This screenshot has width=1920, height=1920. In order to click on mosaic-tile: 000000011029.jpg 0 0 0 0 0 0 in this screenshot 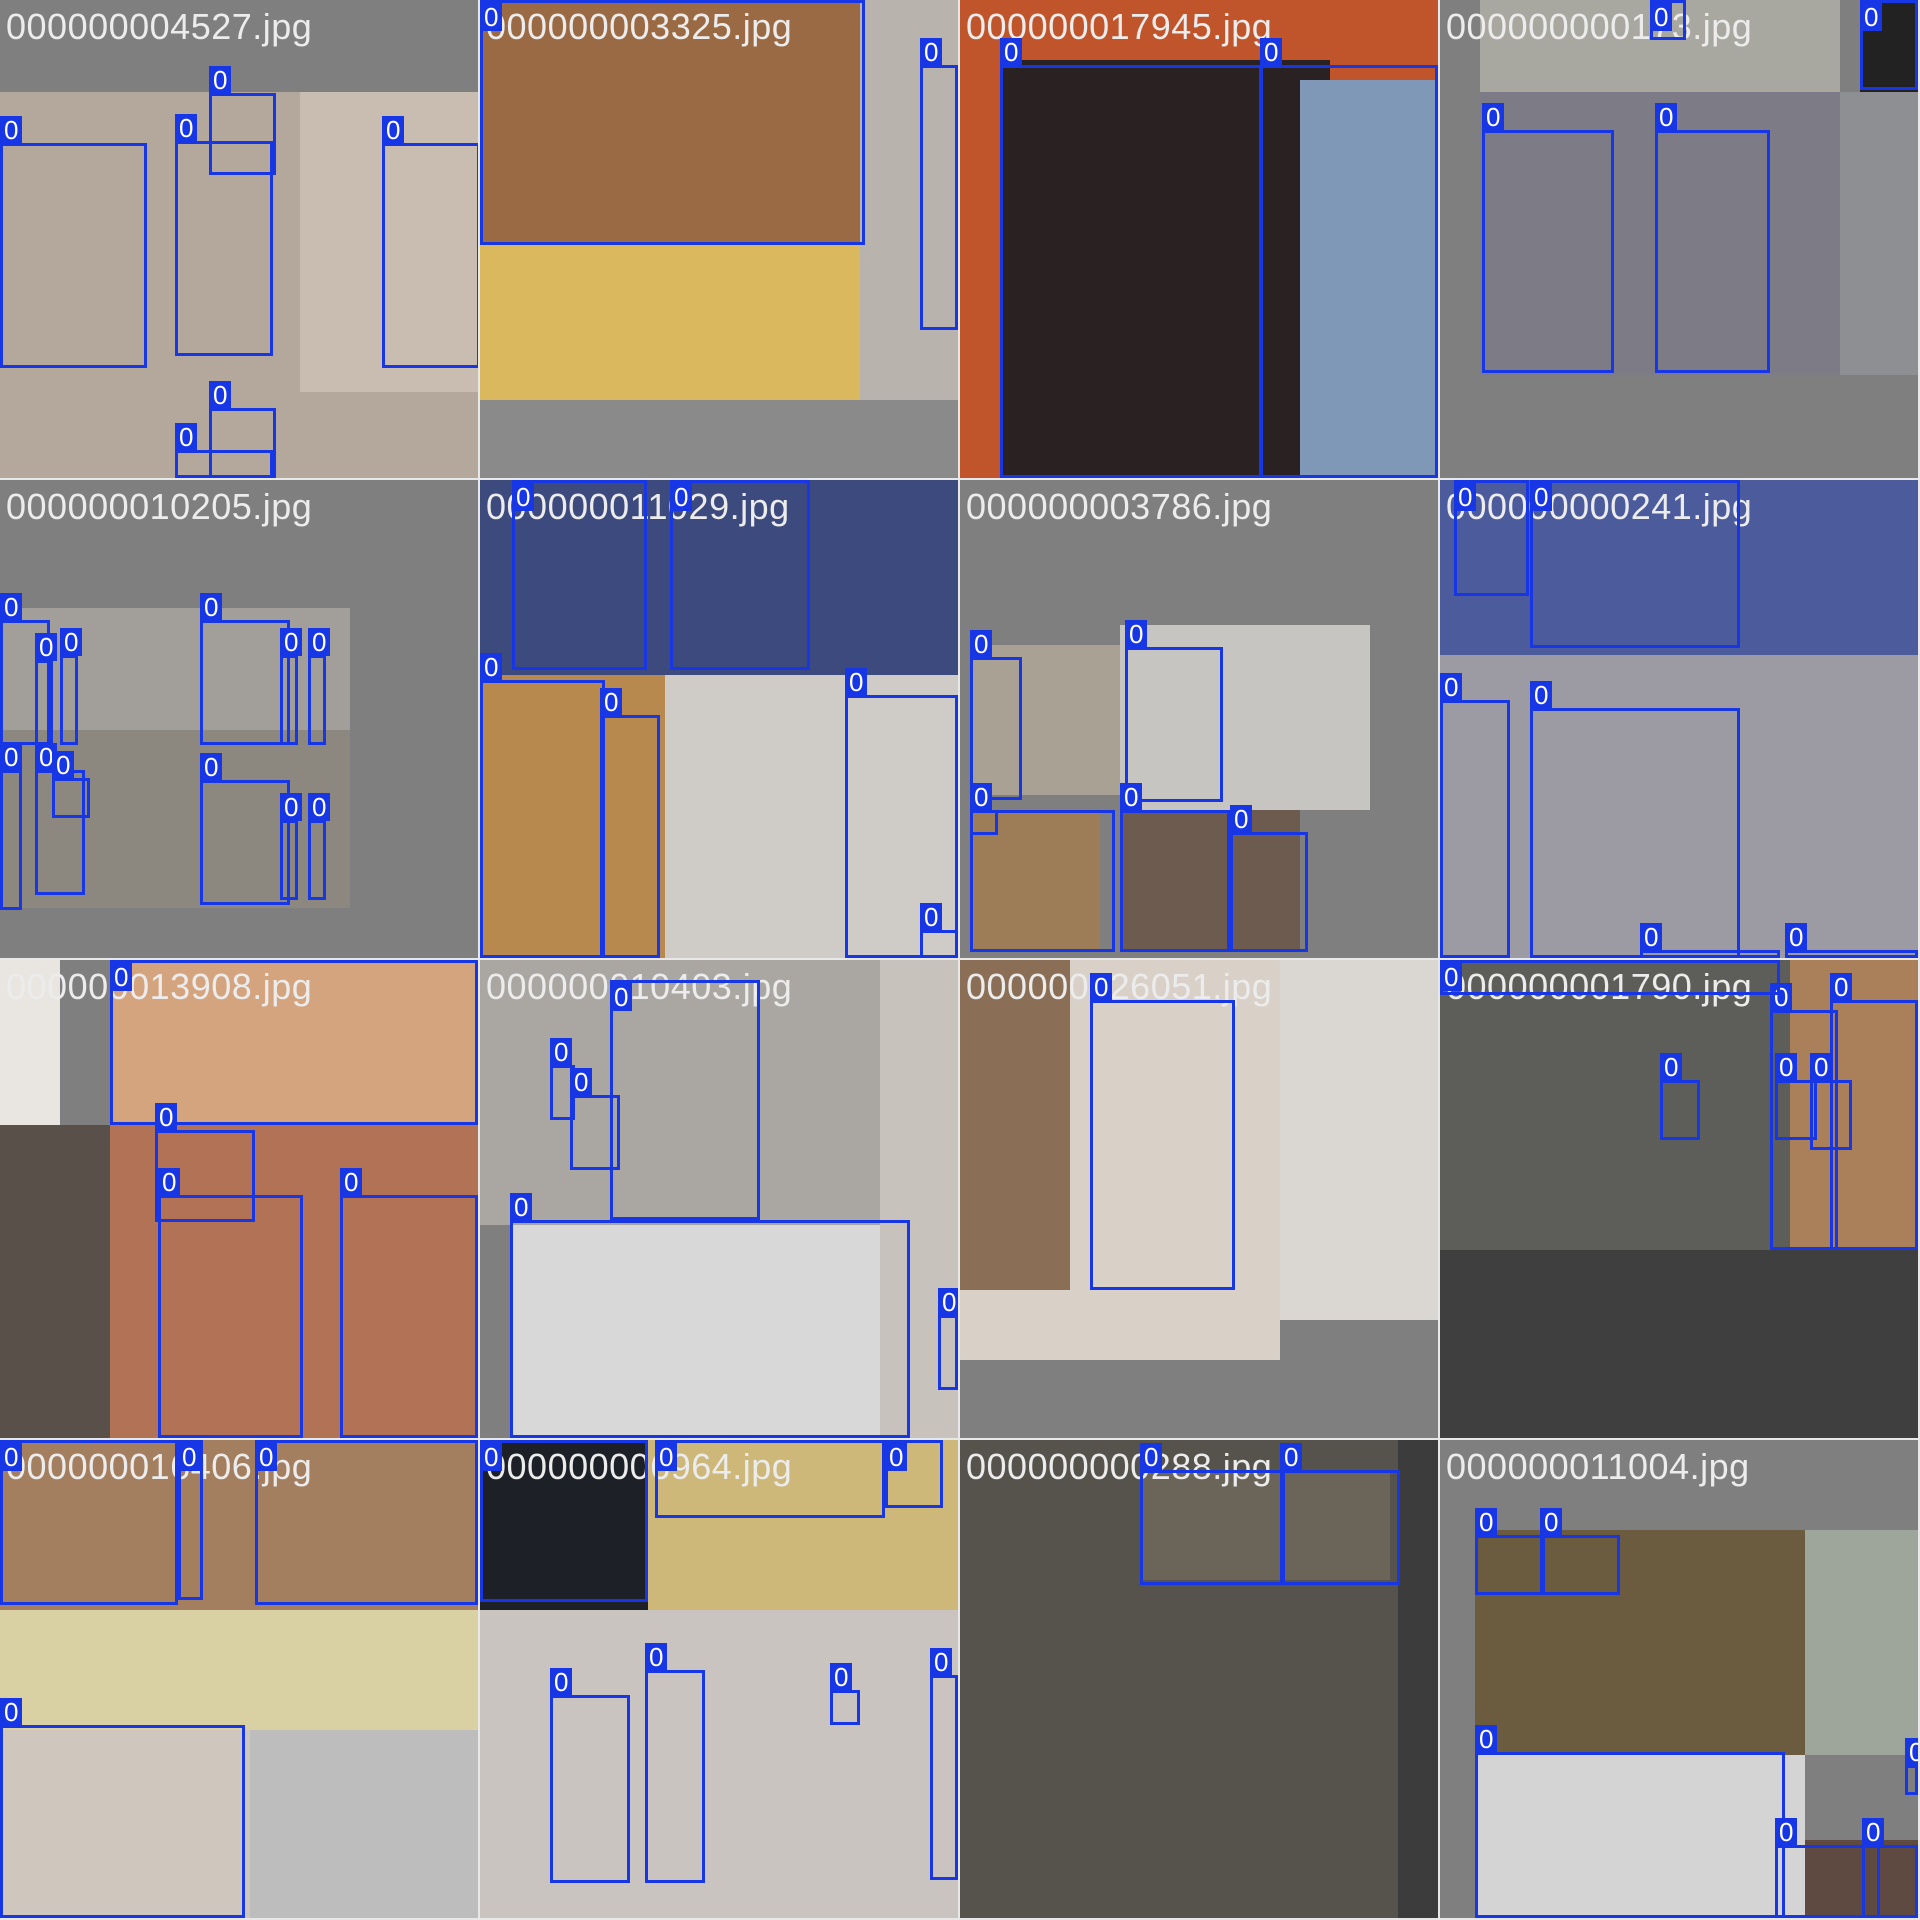, I will do `click(720, 720)`.